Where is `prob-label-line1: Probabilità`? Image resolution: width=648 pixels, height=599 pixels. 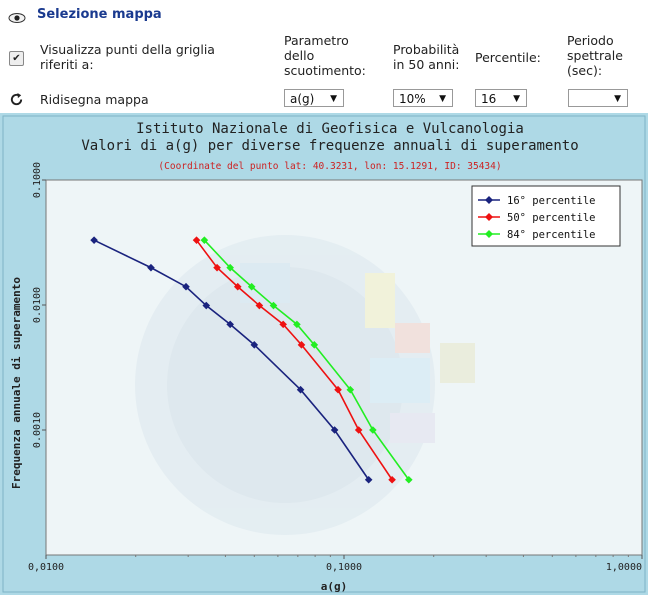
prob-label-line1: Probabilità is located at coordinates (426, 49).